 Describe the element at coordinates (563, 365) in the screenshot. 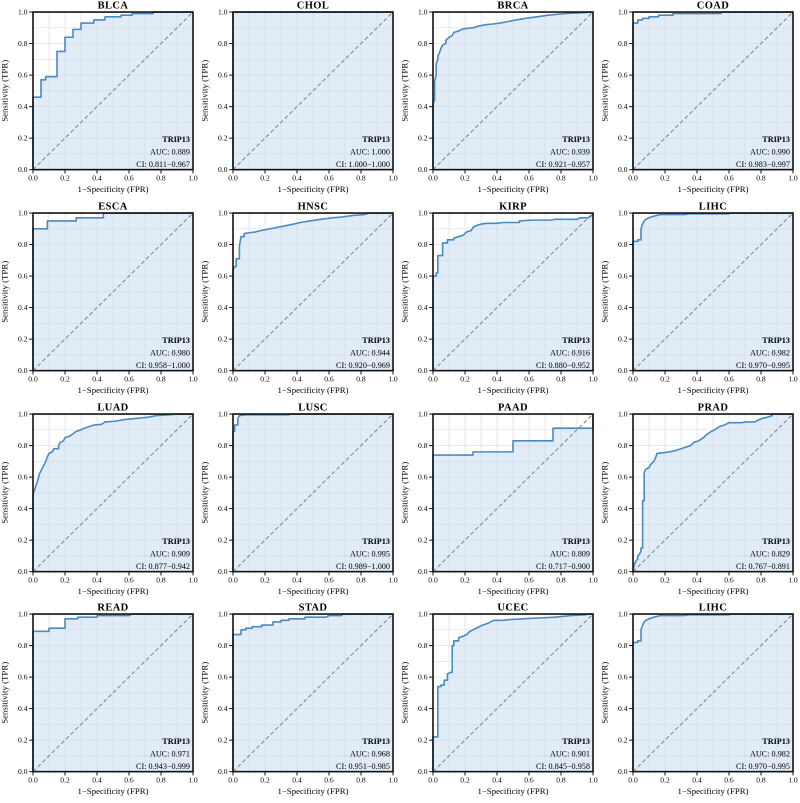

I see `ci-value-label: CI: 0.880−0.952` at that location.